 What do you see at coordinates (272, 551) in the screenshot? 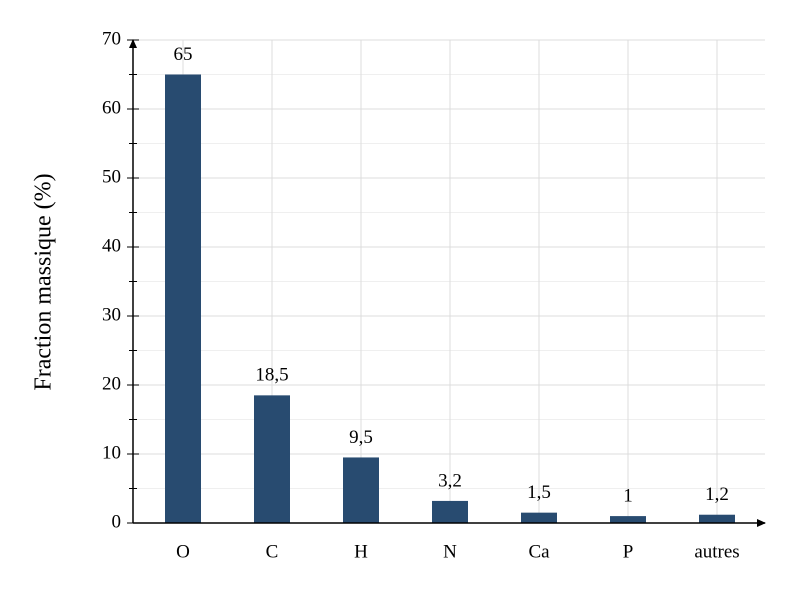
I see `x-tick-label: C` at bounding box center [272, 551].